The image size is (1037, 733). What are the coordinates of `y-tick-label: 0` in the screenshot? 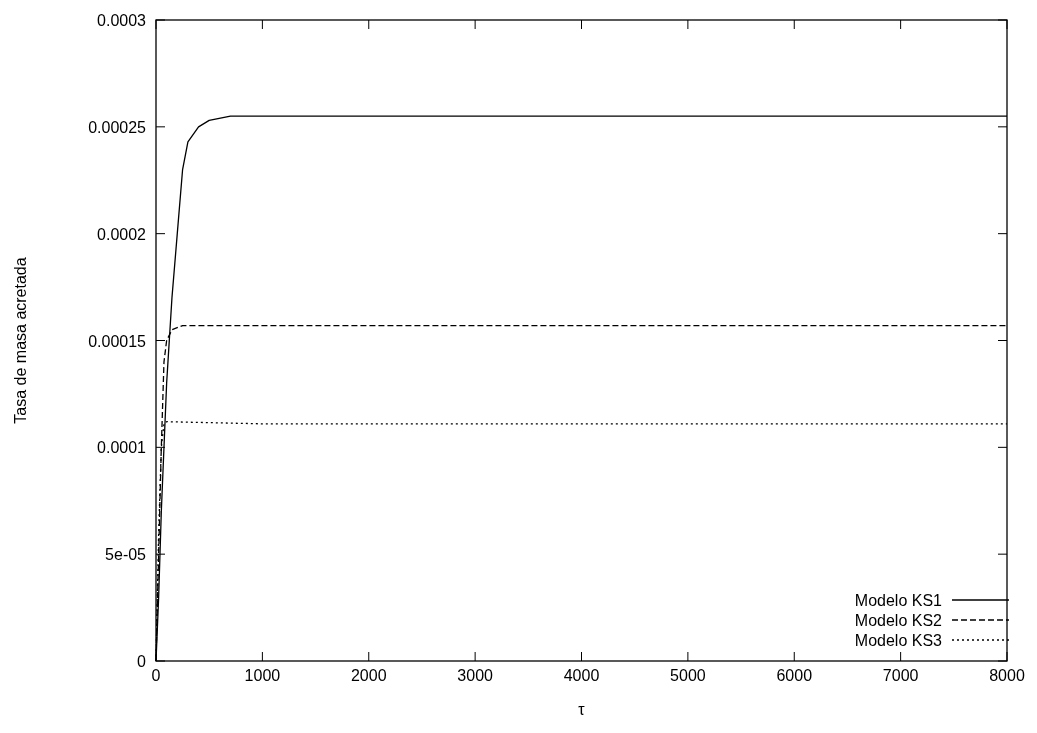 It's located at (142, 661).